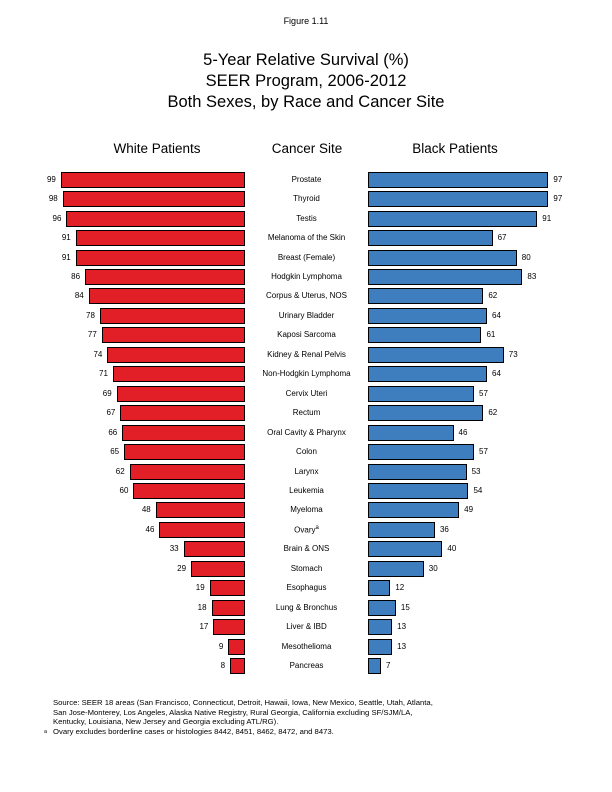 This screenshot has width=612, height=792. Describe the element at coordinates (122, 666) in the screenshot. I see `white-bar-zone: 8` at that location.